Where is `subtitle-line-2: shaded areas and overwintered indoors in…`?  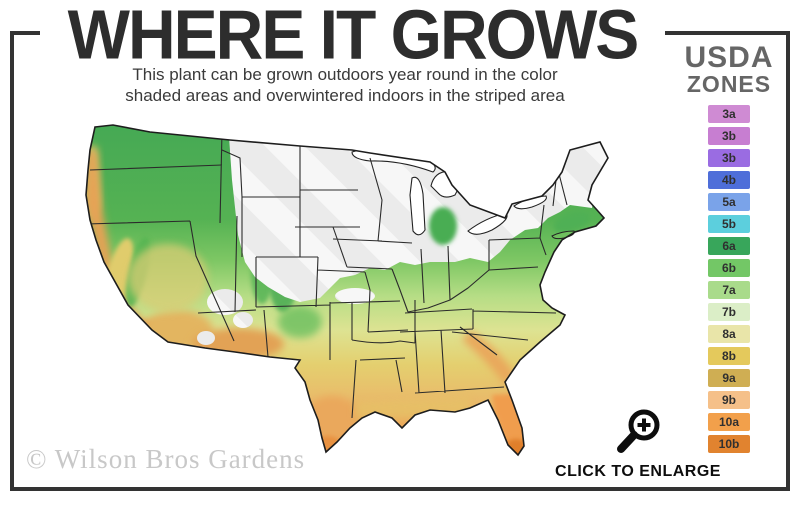 subtitle-line-2: shaded areas and overwintered indoors in… is located at coordinates (345, 95).